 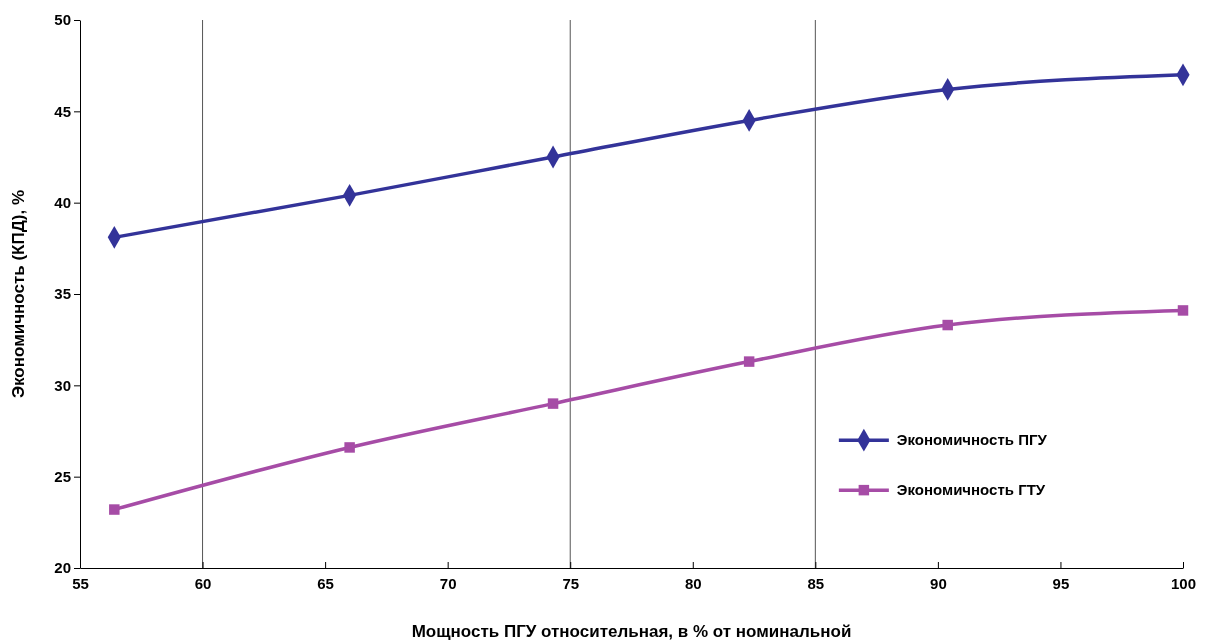 I want to click on x-tick-label: 100, so click(x=1183, y=583).